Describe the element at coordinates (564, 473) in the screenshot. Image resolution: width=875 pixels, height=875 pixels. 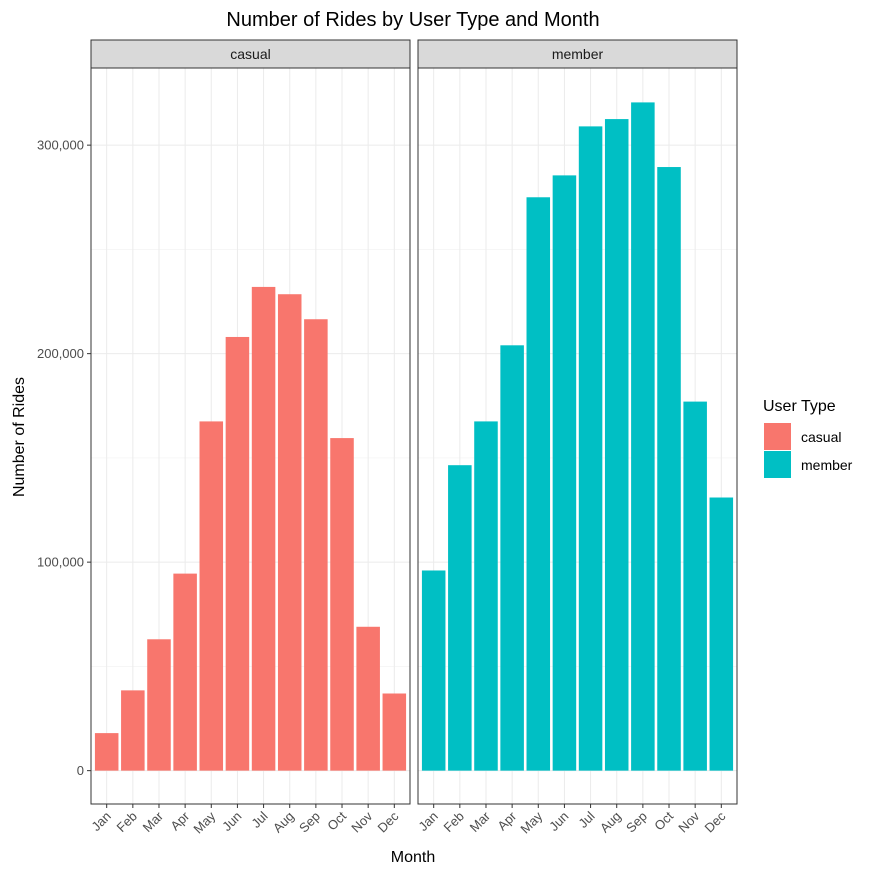
I see `bar-member-jun` at that location.